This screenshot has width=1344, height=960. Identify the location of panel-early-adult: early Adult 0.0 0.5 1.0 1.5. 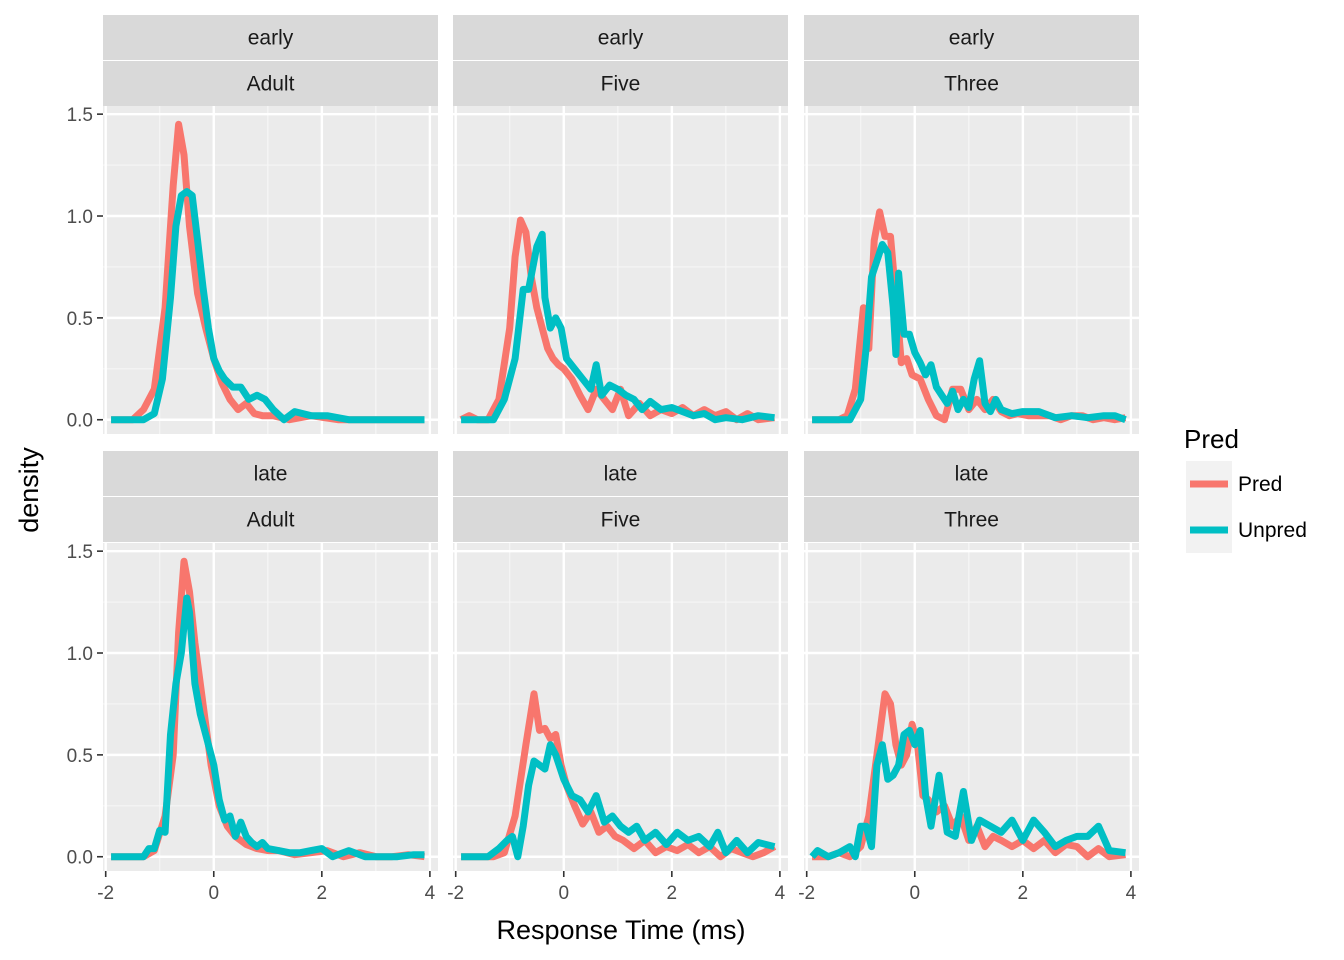
(252, 224).